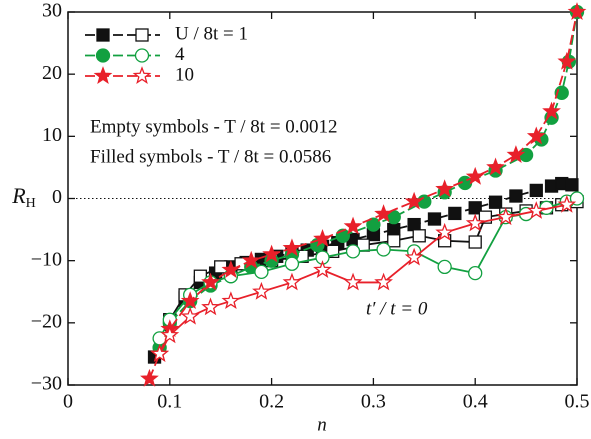  Describe the element at coordinates (210, 156) in the screenshot. I see `annotation: Filled symbols - T / 8t = 0.0586` at that location.